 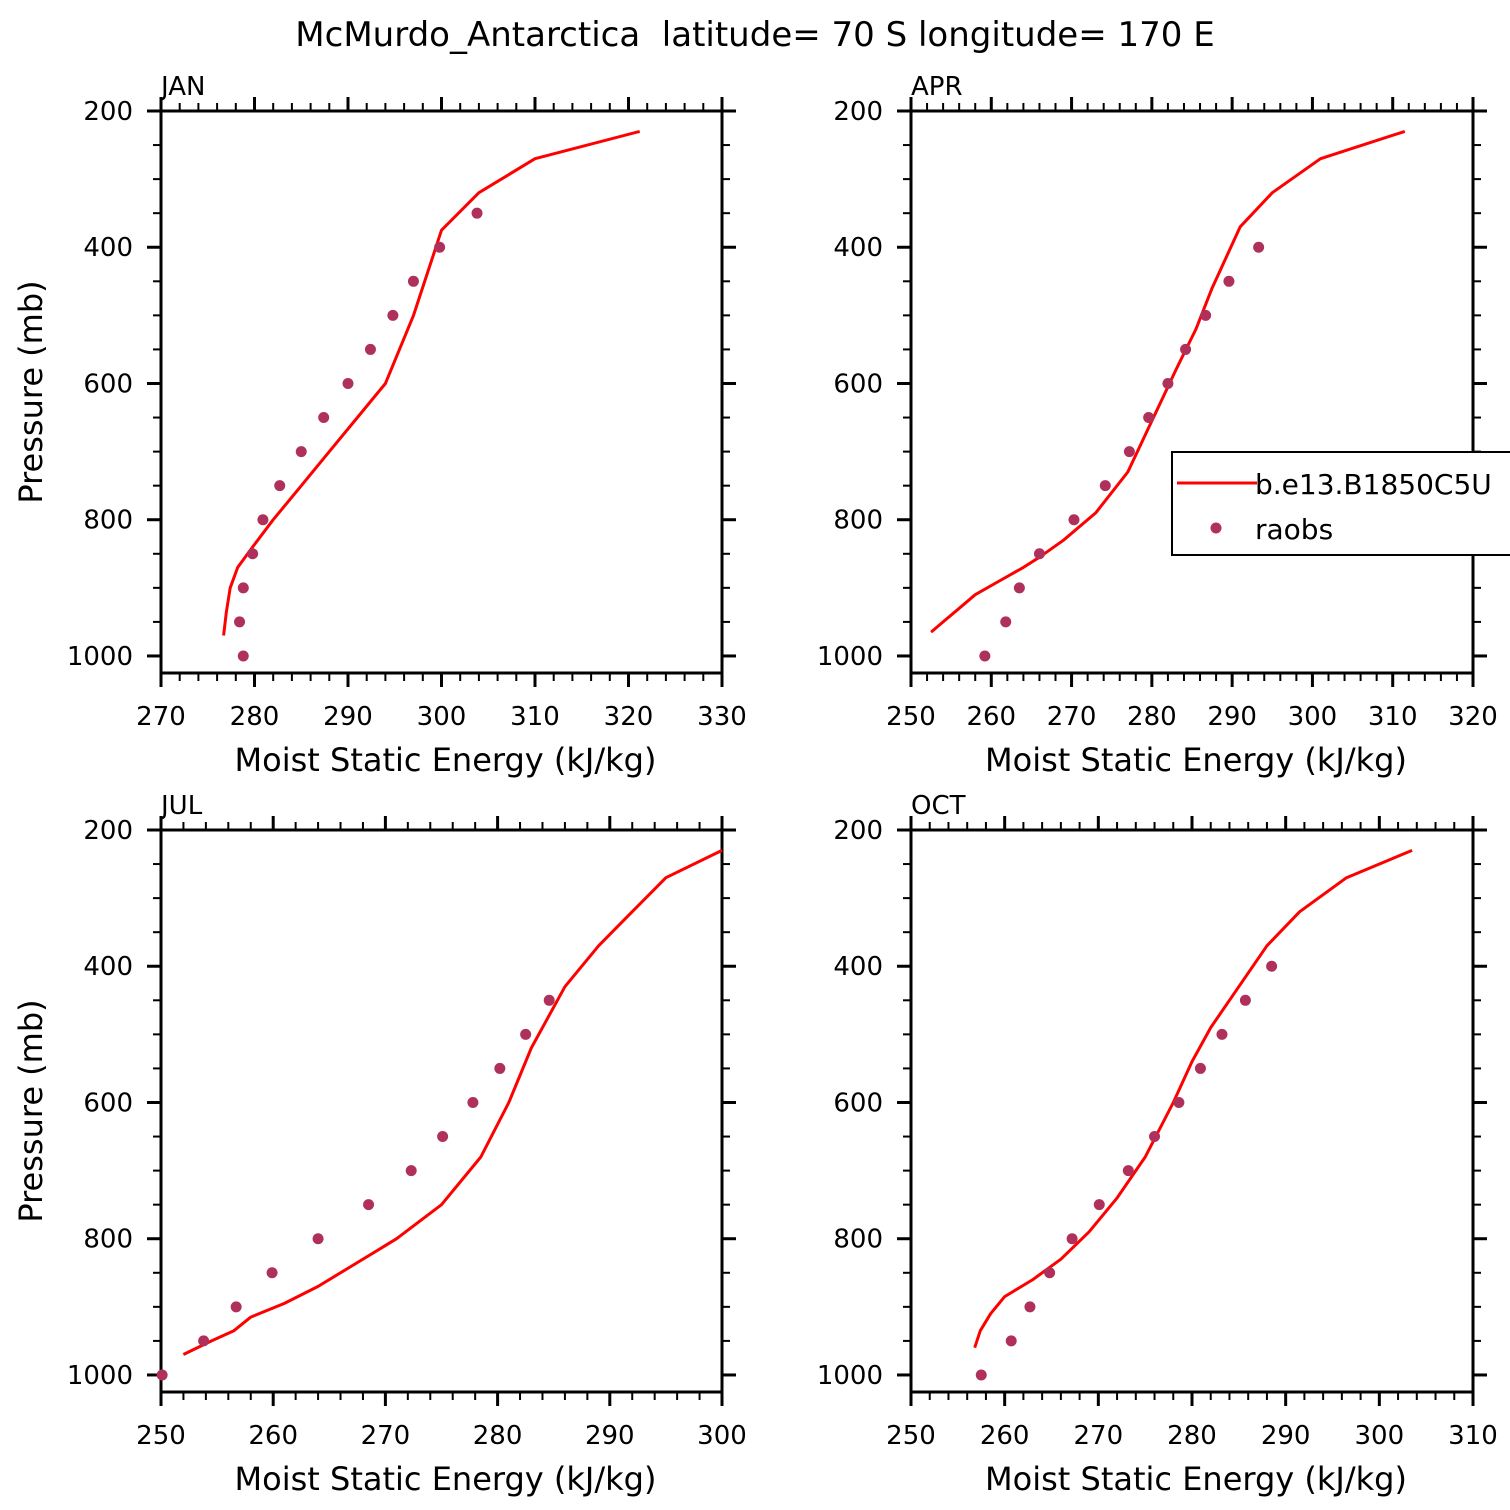 What do you see at coordinates (722, 717) in the screenshot?
I see `x-tick-label: 330` at bounding box center [722, 717].